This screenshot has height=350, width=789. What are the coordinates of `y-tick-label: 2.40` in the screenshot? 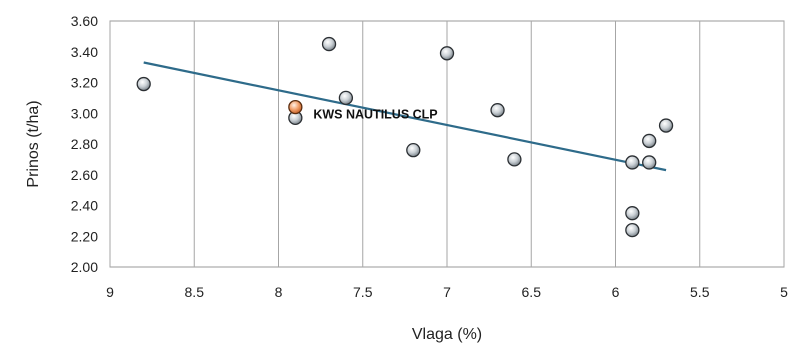 It's located at (84, 206).